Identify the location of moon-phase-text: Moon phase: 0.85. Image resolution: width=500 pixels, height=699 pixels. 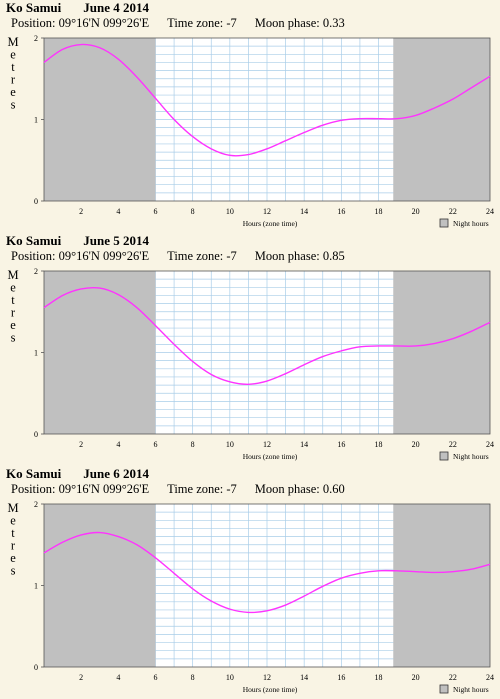
(299, 256).